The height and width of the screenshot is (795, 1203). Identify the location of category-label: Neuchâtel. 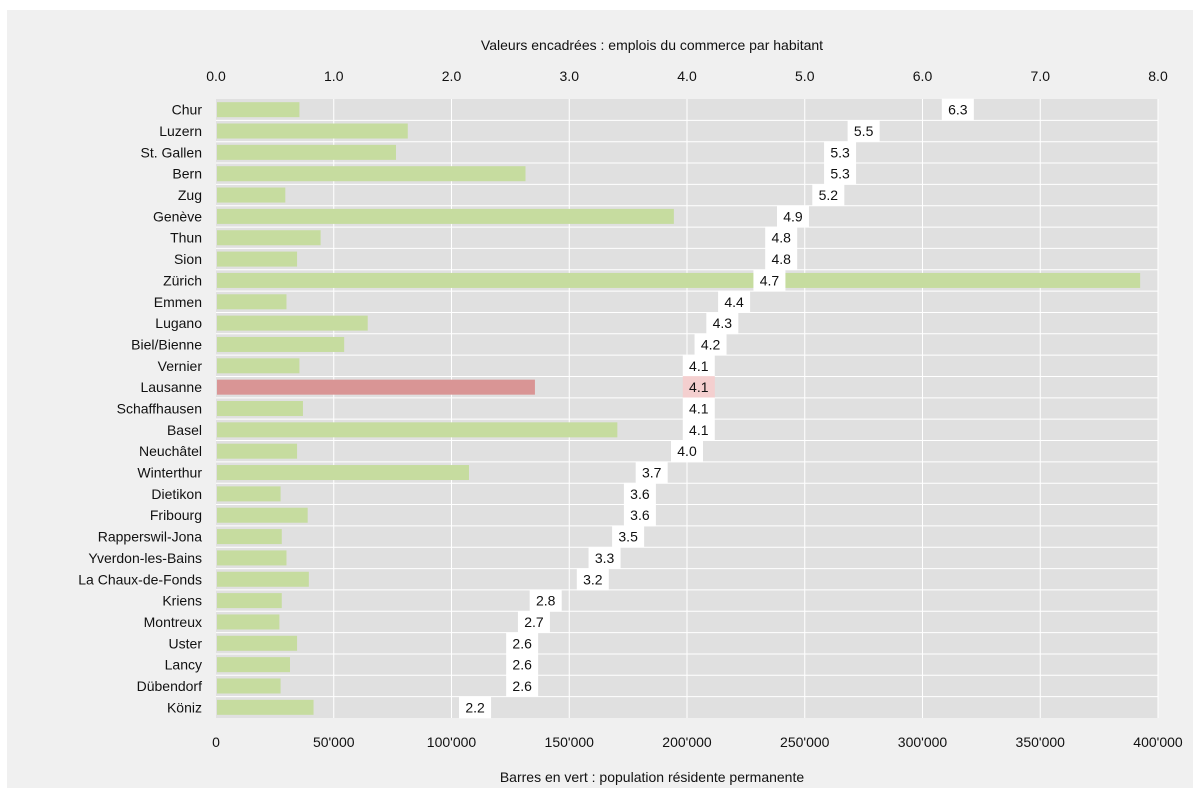
(170, 451).